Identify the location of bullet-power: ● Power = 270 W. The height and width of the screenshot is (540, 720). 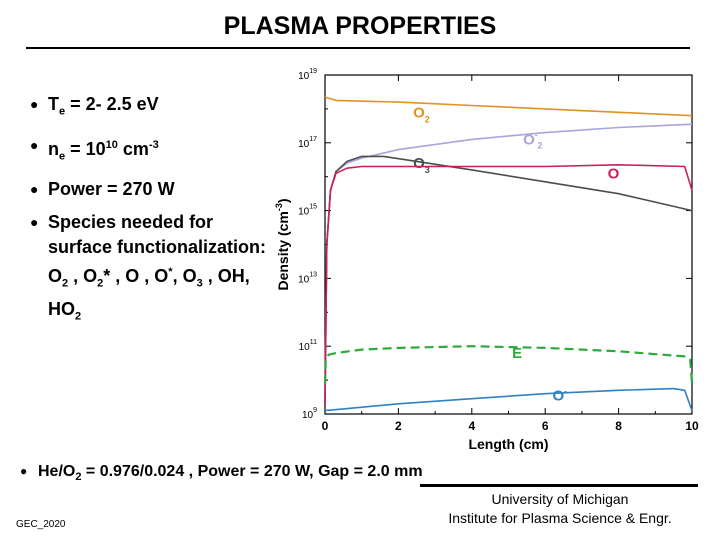
(155, 189).